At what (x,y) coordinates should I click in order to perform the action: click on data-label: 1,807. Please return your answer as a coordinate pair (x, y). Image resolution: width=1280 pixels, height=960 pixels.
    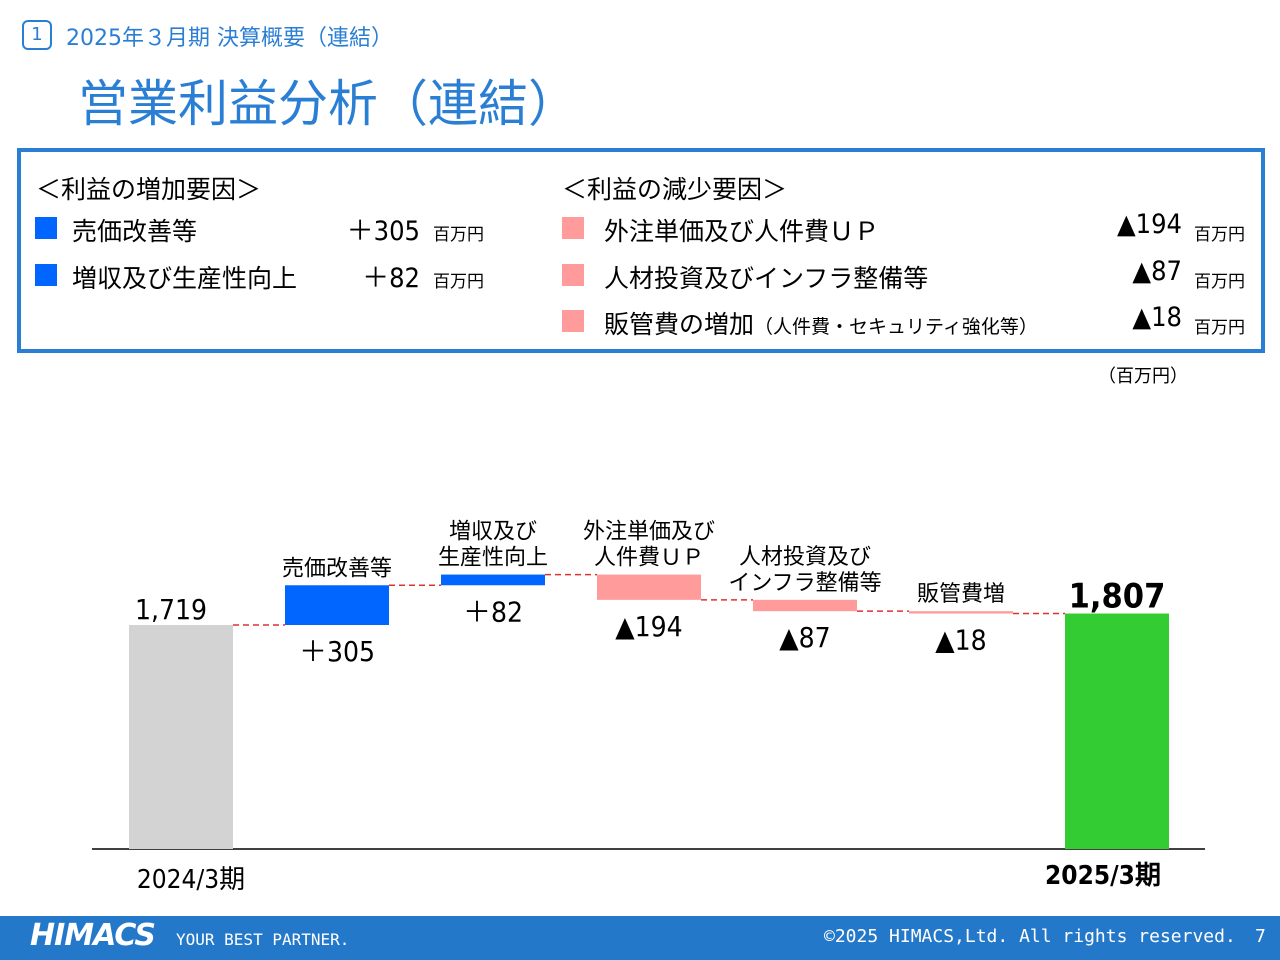
    Looking at the image, I should click on (1117, 597).